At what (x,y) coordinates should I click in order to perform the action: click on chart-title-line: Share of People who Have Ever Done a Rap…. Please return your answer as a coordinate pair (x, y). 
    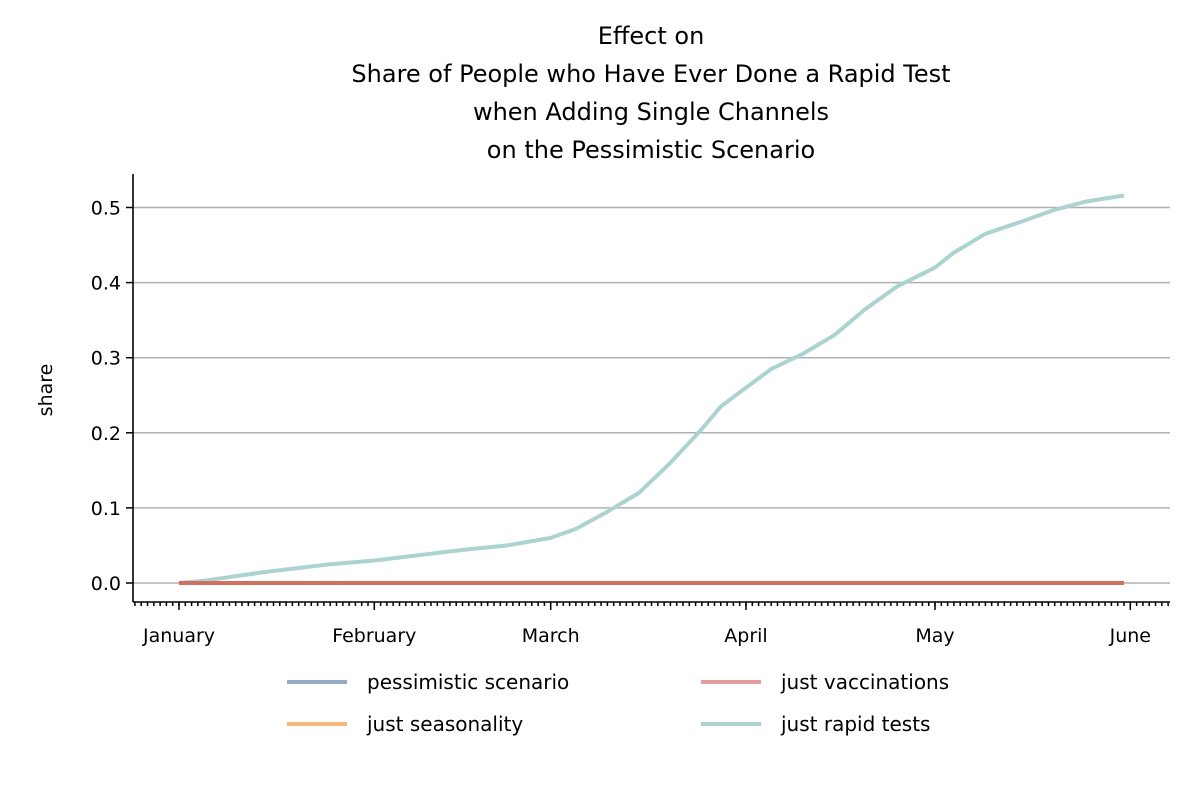
    Looking at the image, I should click on (650, 74).